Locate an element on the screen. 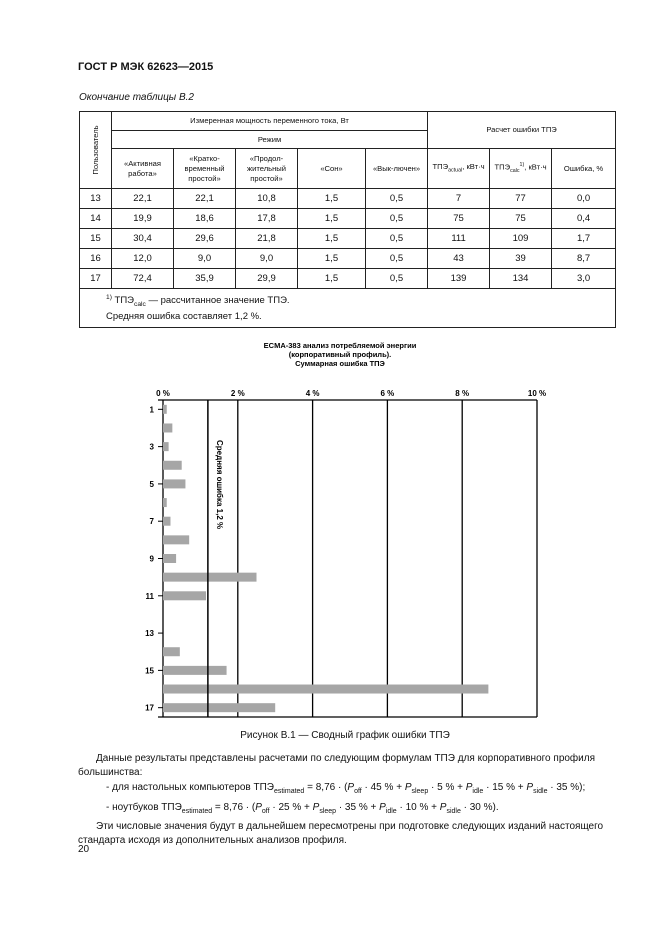  text-segment: · 30 %). is located at coordinates (479, 807).